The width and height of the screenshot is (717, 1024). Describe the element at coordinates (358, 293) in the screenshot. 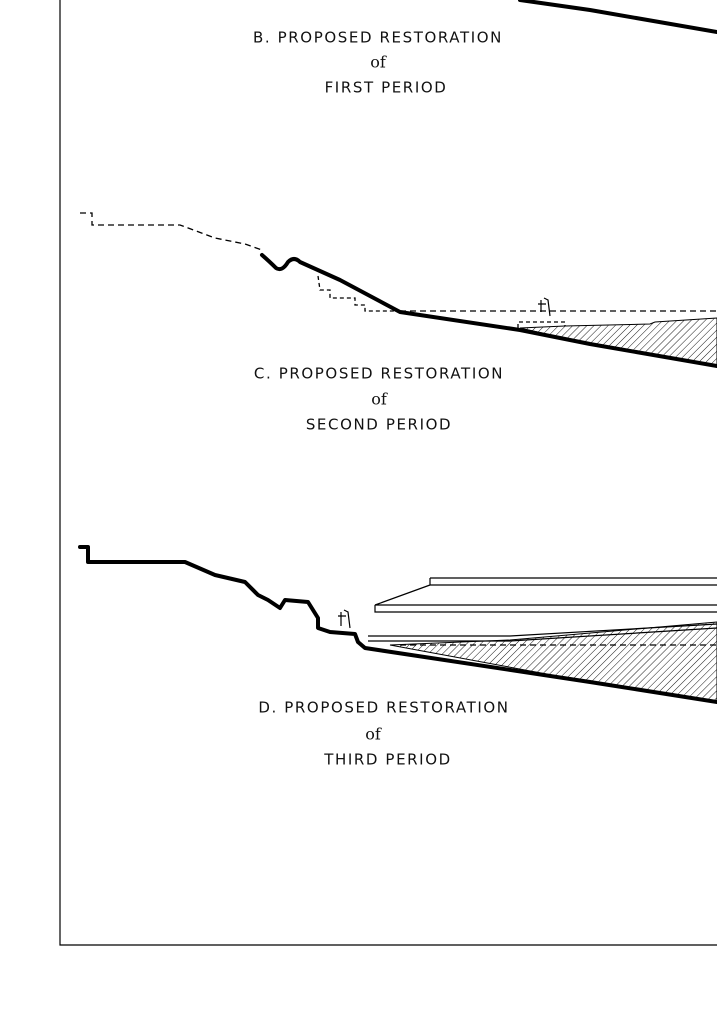

I see `stairs-c` at that location.